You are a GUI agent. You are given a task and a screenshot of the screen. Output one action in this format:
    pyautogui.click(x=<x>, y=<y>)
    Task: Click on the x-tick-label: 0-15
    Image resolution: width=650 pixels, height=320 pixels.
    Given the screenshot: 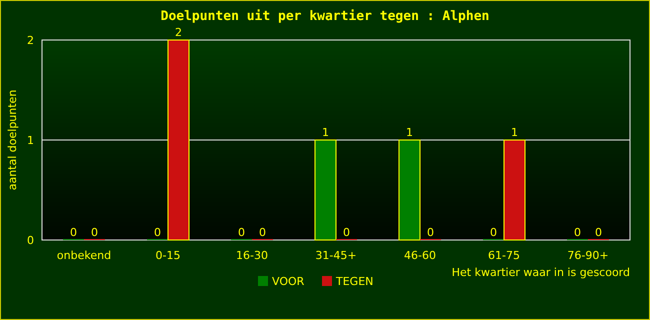 What is the action you would take?
    pyautogui.click(x=168, y=255)
    